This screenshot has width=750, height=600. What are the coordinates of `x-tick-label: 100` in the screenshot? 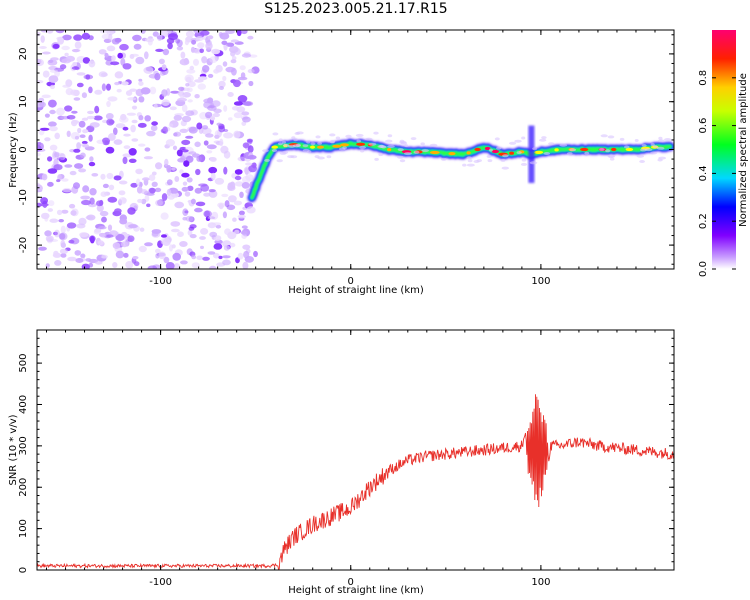 It's located at (540, 582).